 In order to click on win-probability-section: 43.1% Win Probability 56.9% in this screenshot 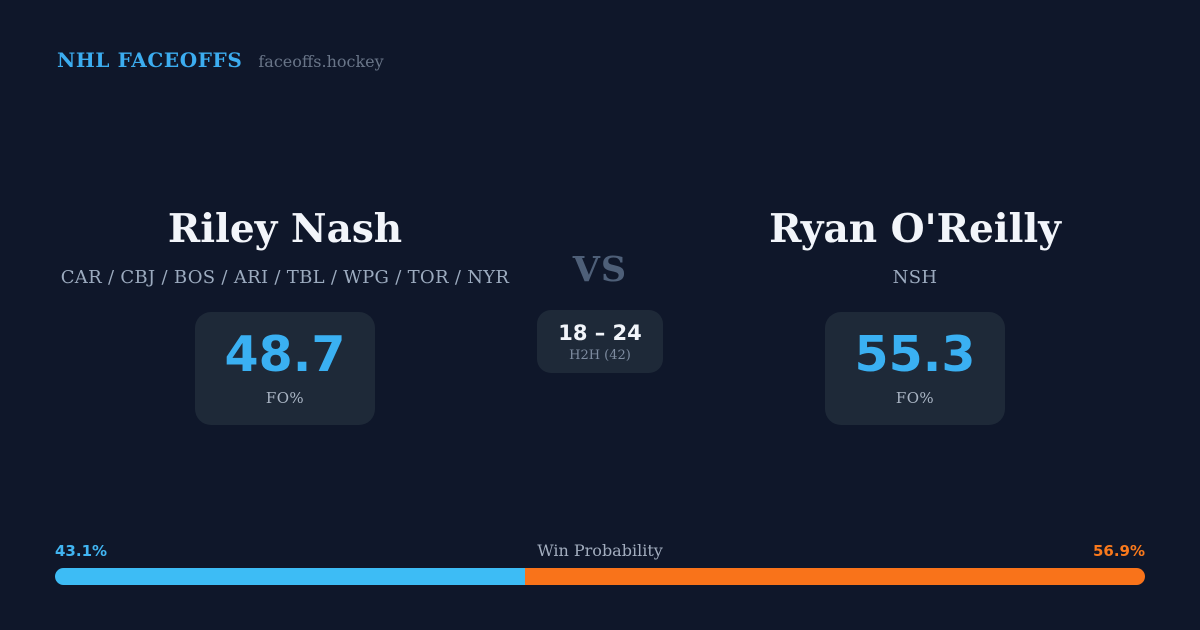, I will do `click(600, 563)`.